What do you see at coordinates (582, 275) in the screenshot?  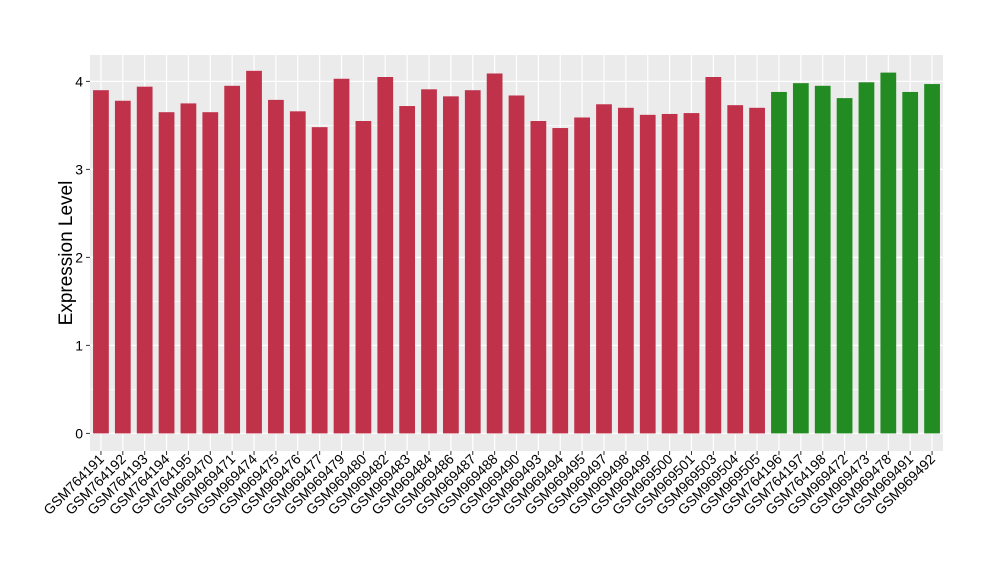 I see `bar-GSM969495` at bounding box center [582, 275].